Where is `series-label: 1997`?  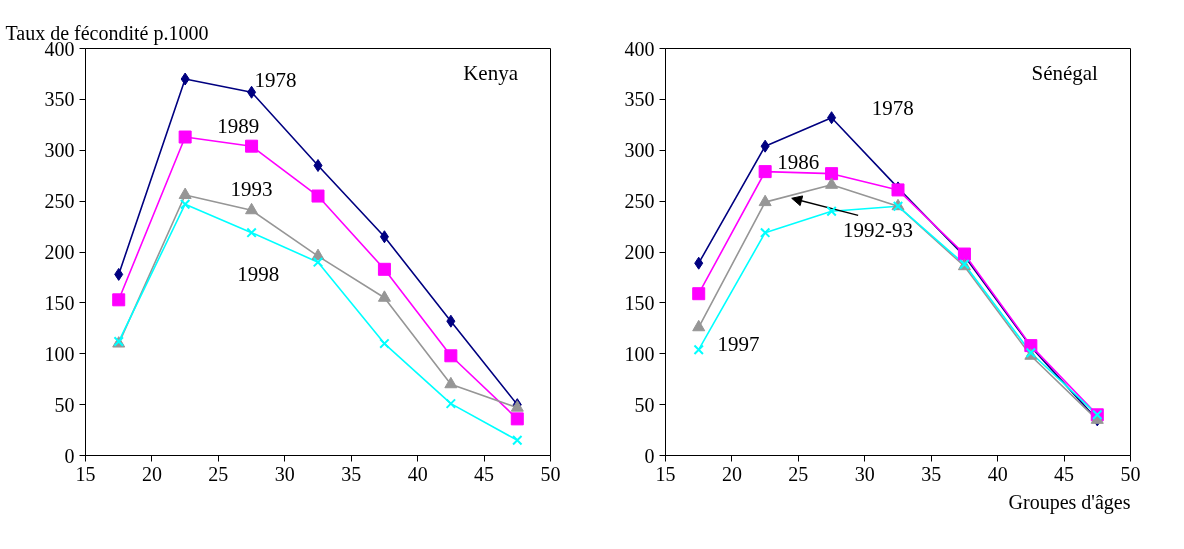 series-label: 1997 is located at coordinates (738, 343).